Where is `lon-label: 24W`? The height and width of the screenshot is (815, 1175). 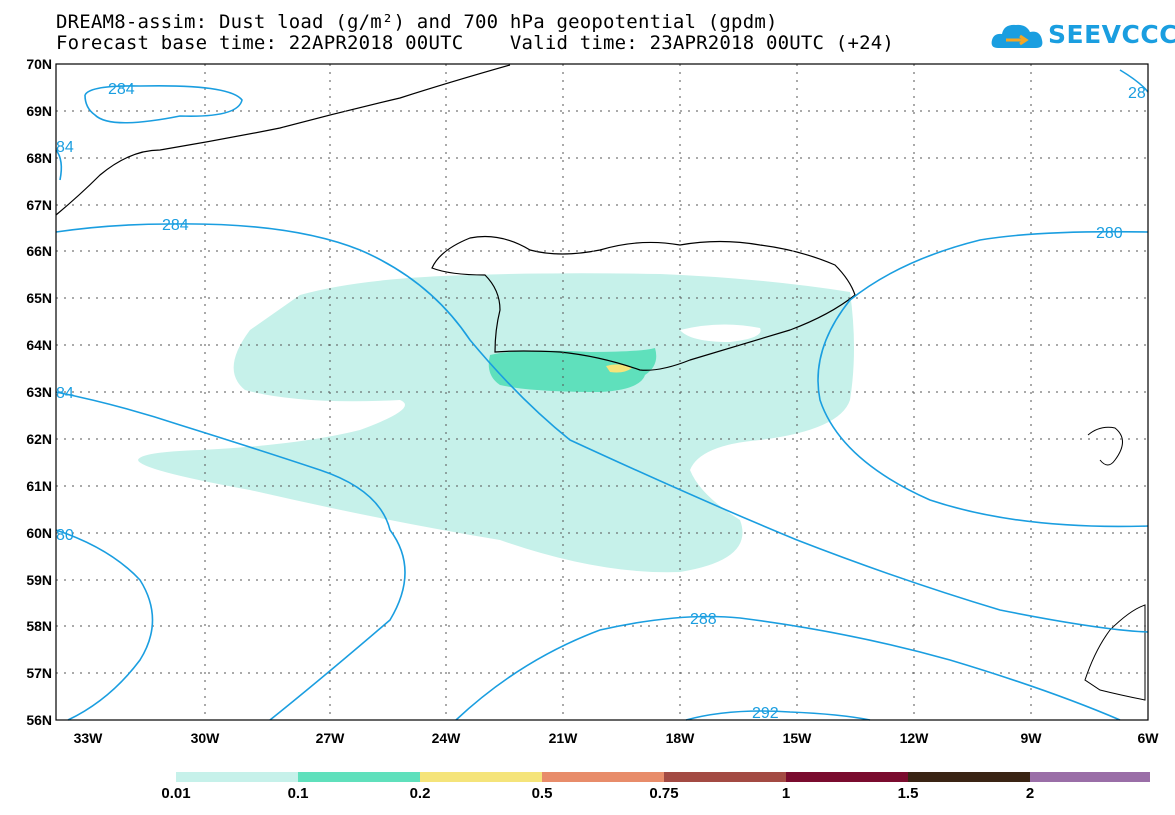 lon-label: 24W is located at coordinates (446, 738).